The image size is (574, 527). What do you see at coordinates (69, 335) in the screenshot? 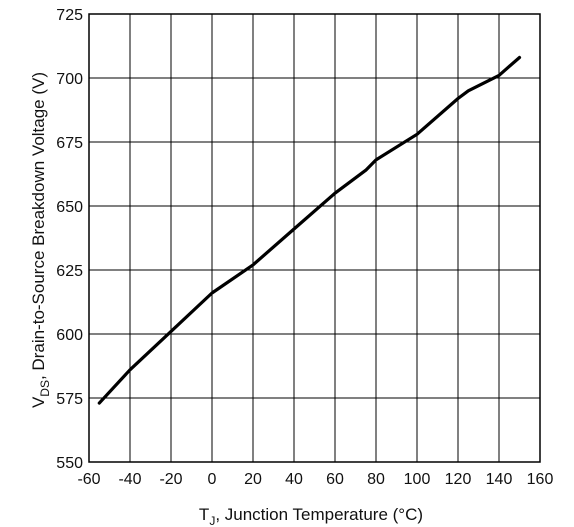
I see `y-tick-label: 600` at bounding box center [69, 335].